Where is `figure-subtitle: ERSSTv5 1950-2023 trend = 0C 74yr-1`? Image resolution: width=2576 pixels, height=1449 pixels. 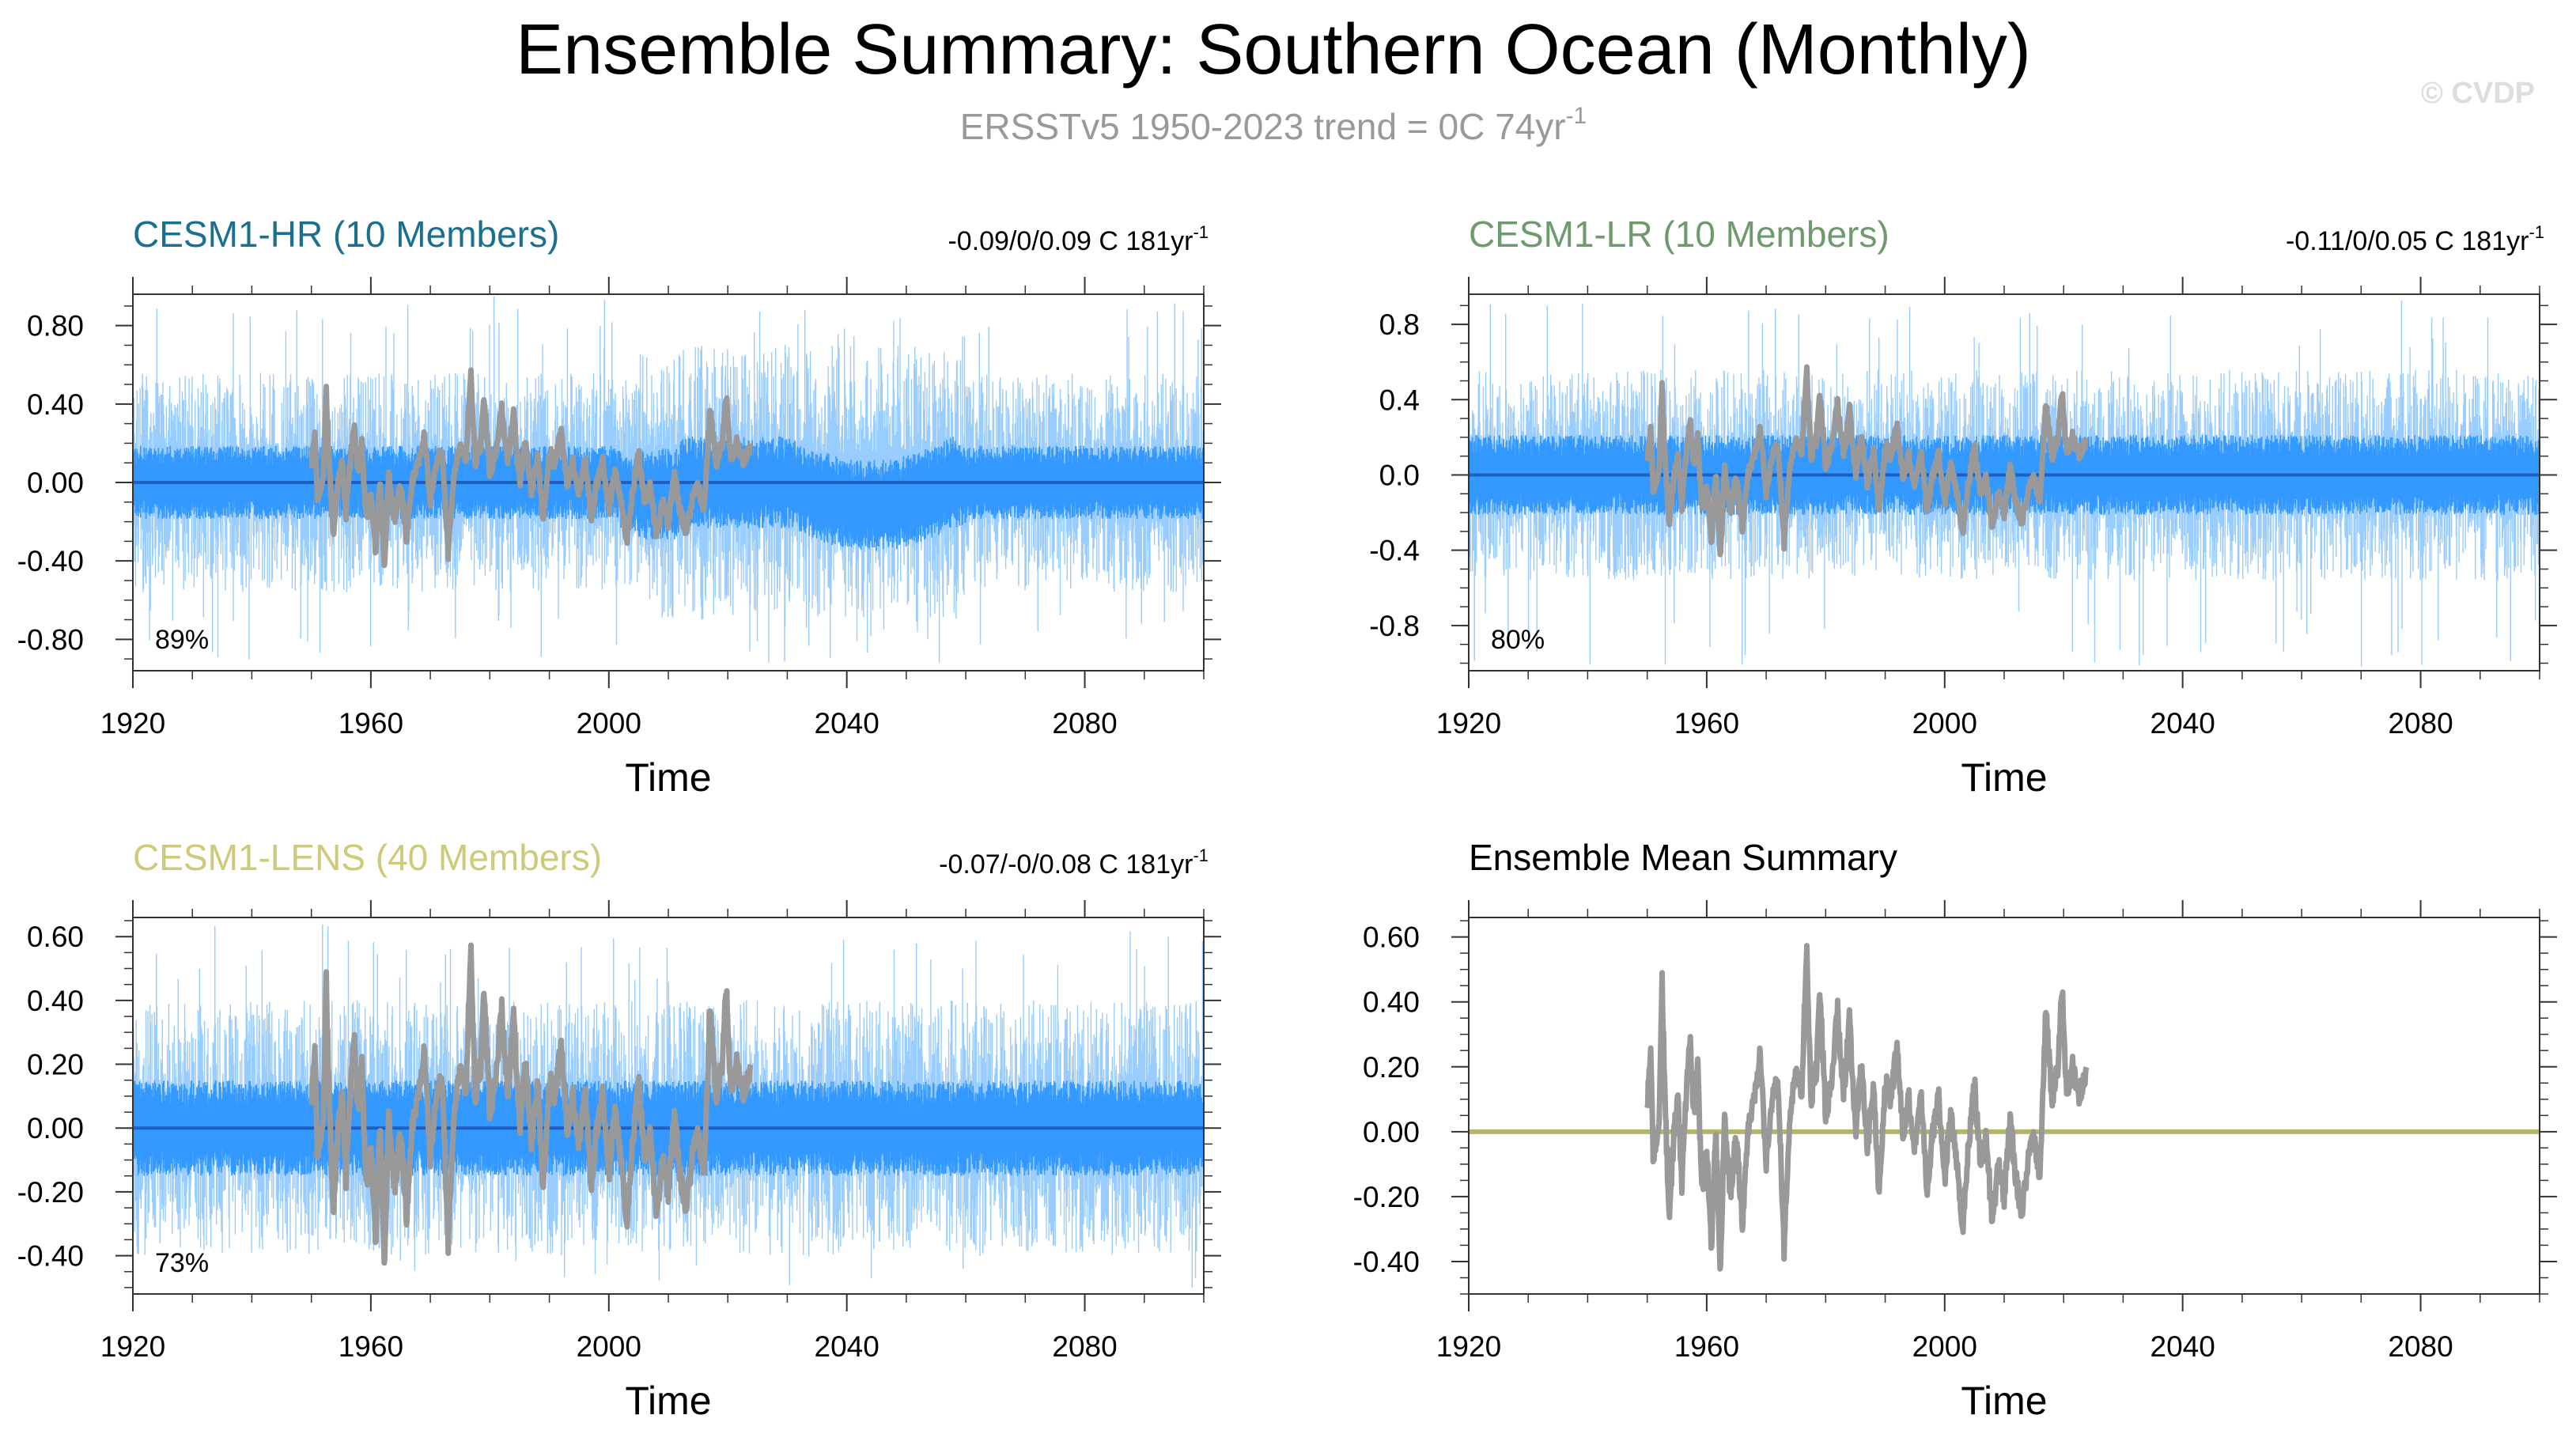
figure-subtitle: ERSSTv5 1950-2023 trend = 0C 74yr-1 is located at coordinates (1274, 125).